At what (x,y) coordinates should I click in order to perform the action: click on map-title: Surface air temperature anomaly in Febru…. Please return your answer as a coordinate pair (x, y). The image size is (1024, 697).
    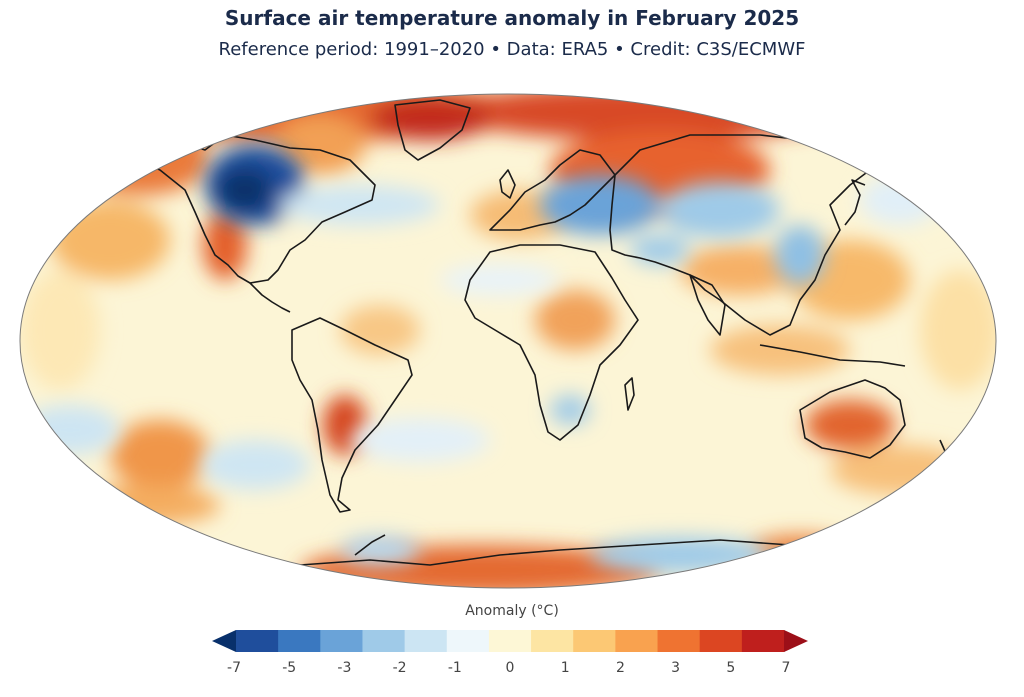
    Looking at the image, I should click on (512, 18).